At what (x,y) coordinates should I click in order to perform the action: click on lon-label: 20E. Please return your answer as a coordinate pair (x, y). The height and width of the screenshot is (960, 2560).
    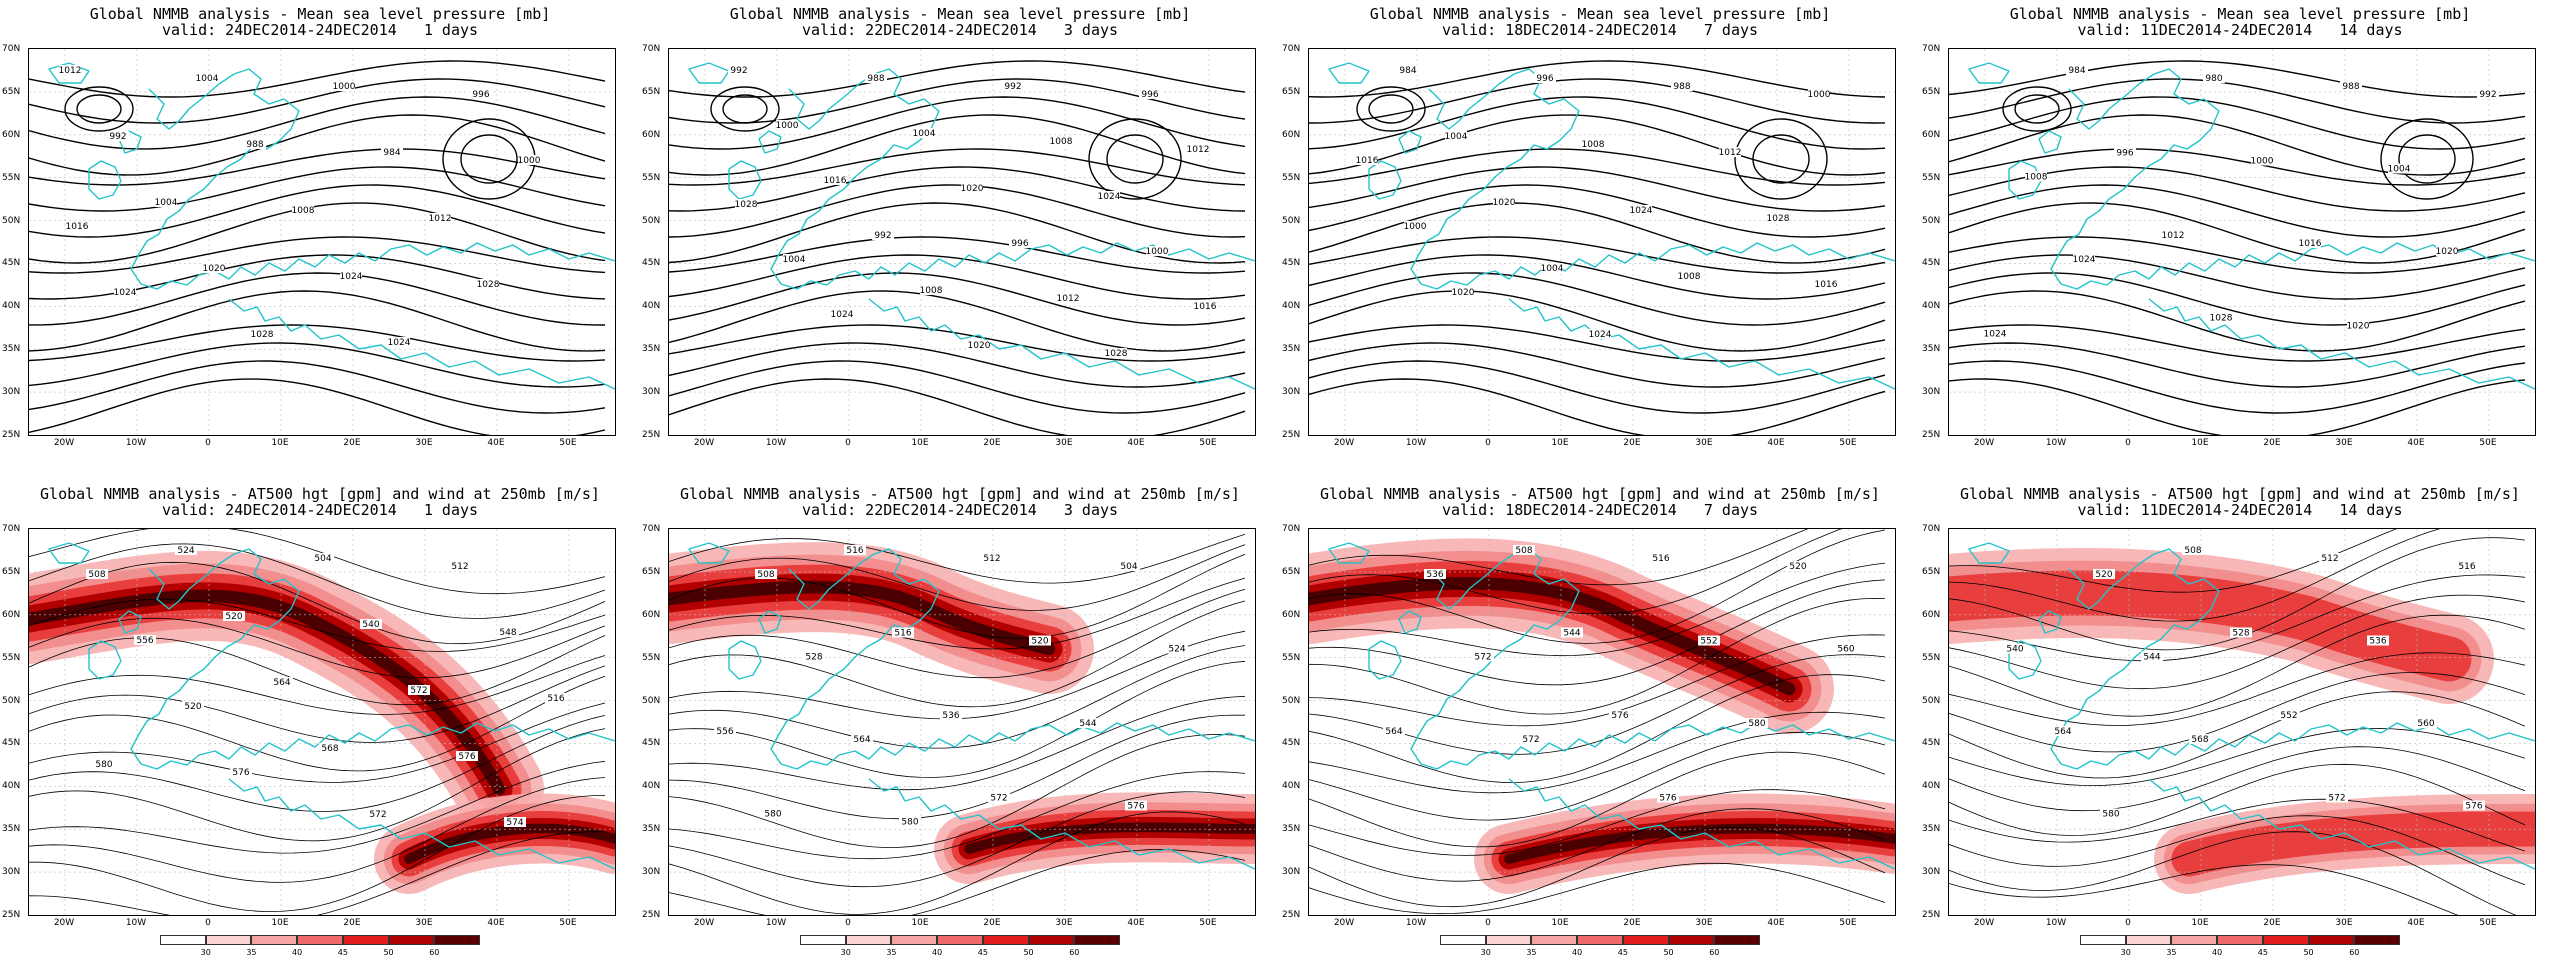
    Looking at the image, I should click on (2272, 923).